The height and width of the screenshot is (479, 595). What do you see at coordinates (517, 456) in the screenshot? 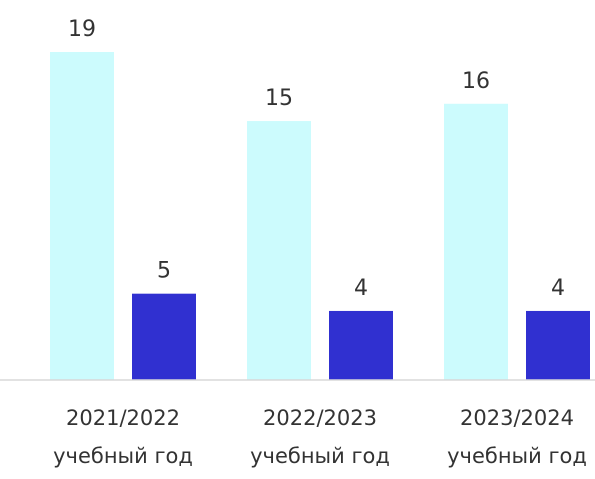
I see `category-label-3-line2: учебный год` at bounding box center [517, 456].